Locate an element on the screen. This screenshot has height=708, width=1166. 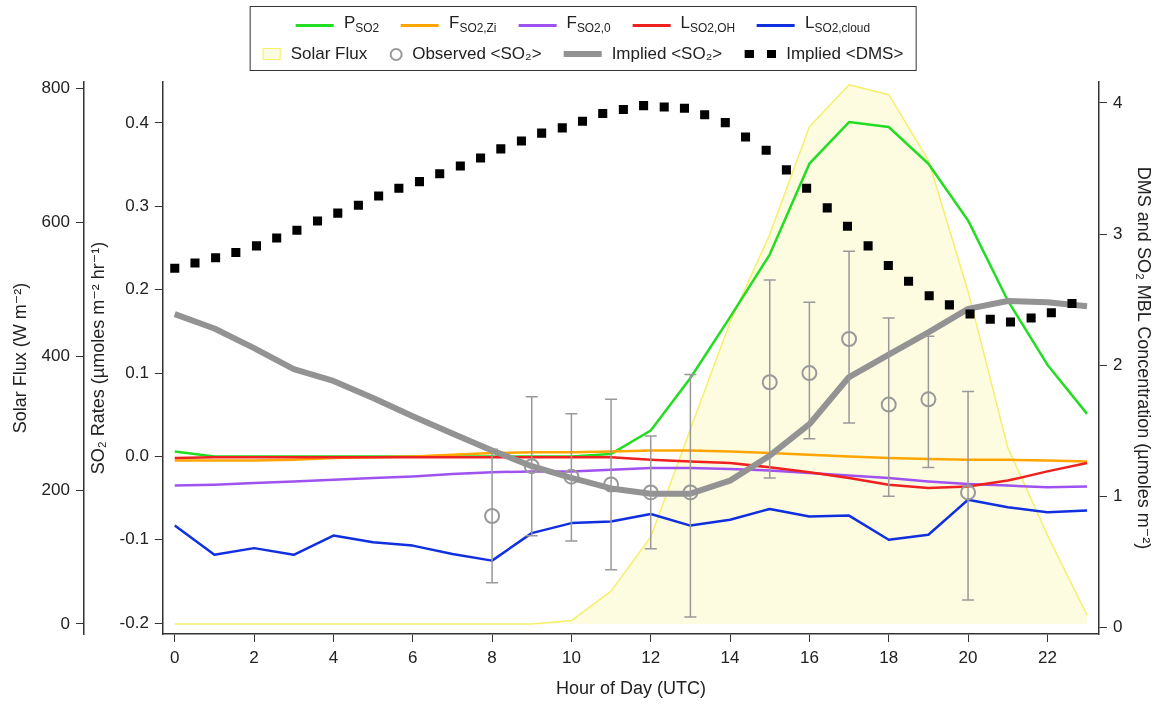
legend-label: Implied <SO₂> is located at coordinates (667, 54).